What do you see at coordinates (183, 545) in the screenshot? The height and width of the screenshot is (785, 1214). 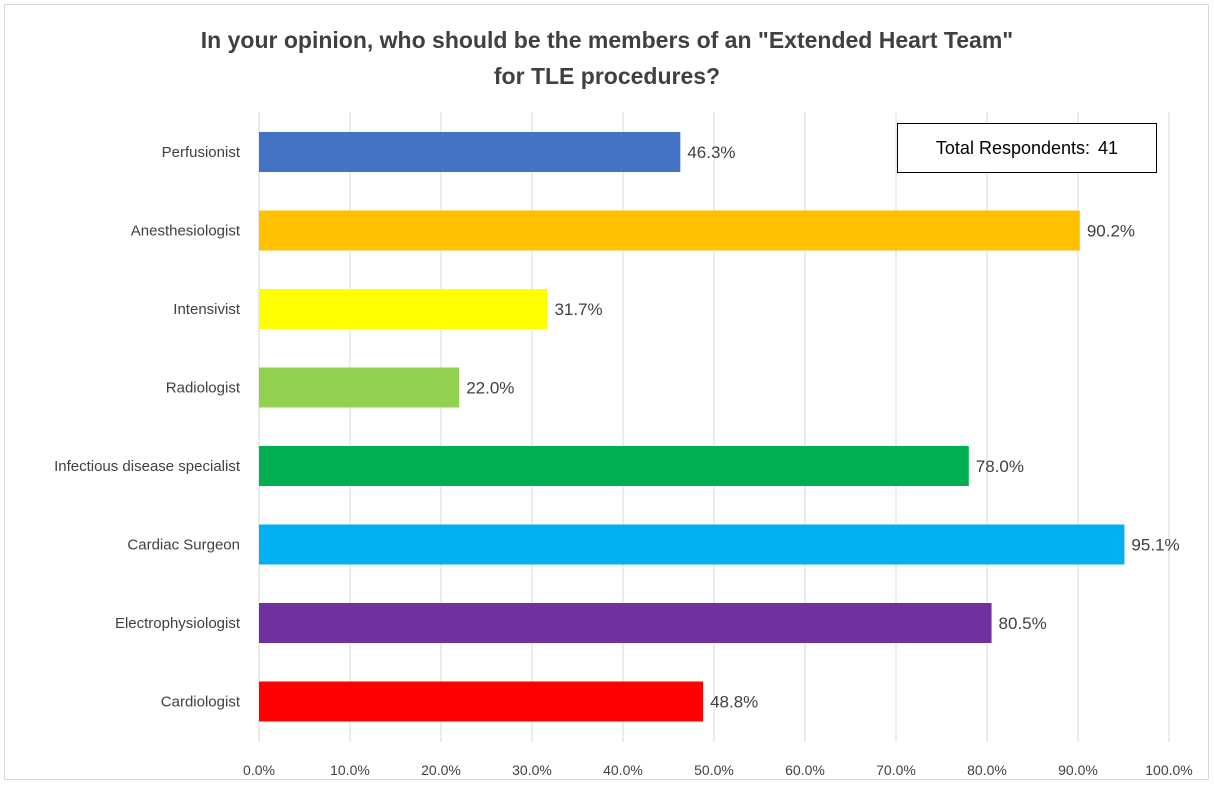 I see `category-label-5: Cardiac Surgeon` at bounding box center [183, 545].